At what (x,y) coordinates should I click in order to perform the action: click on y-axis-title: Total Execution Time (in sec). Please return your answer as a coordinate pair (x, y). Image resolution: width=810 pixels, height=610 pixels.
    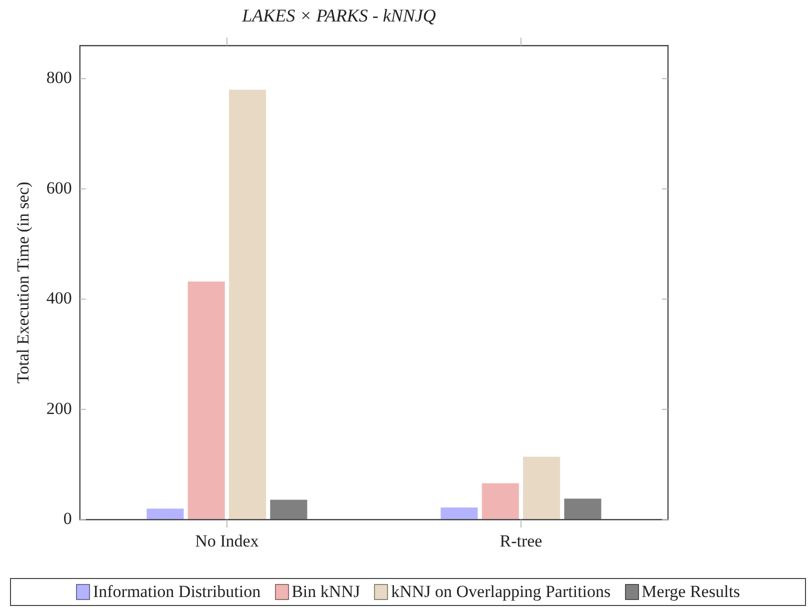
    Looking at the image, I should click on (23, 283).